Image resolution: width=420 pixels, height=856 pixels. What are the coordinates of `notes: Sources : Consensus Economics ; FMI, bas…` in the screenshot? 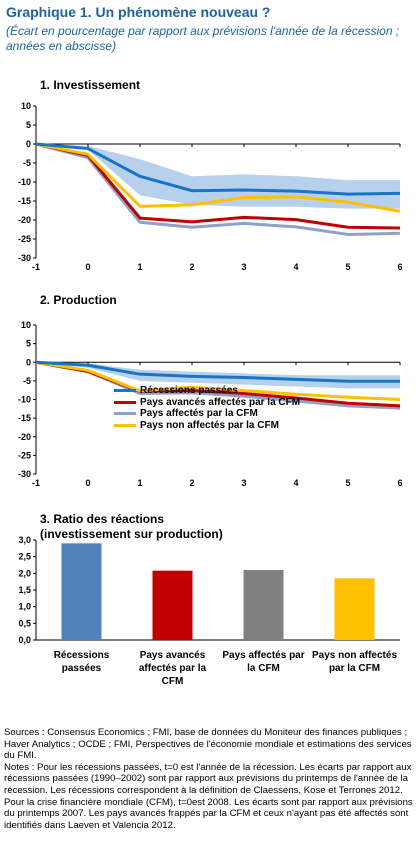 It's located at (210, 779).